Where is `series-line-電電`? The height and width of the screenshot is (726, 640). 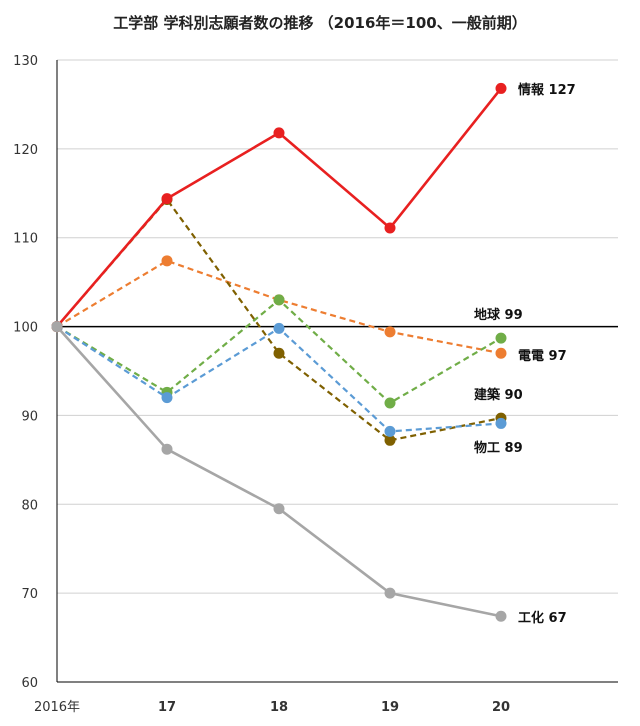 series-line-電電 is located at coordinates (279, 307).